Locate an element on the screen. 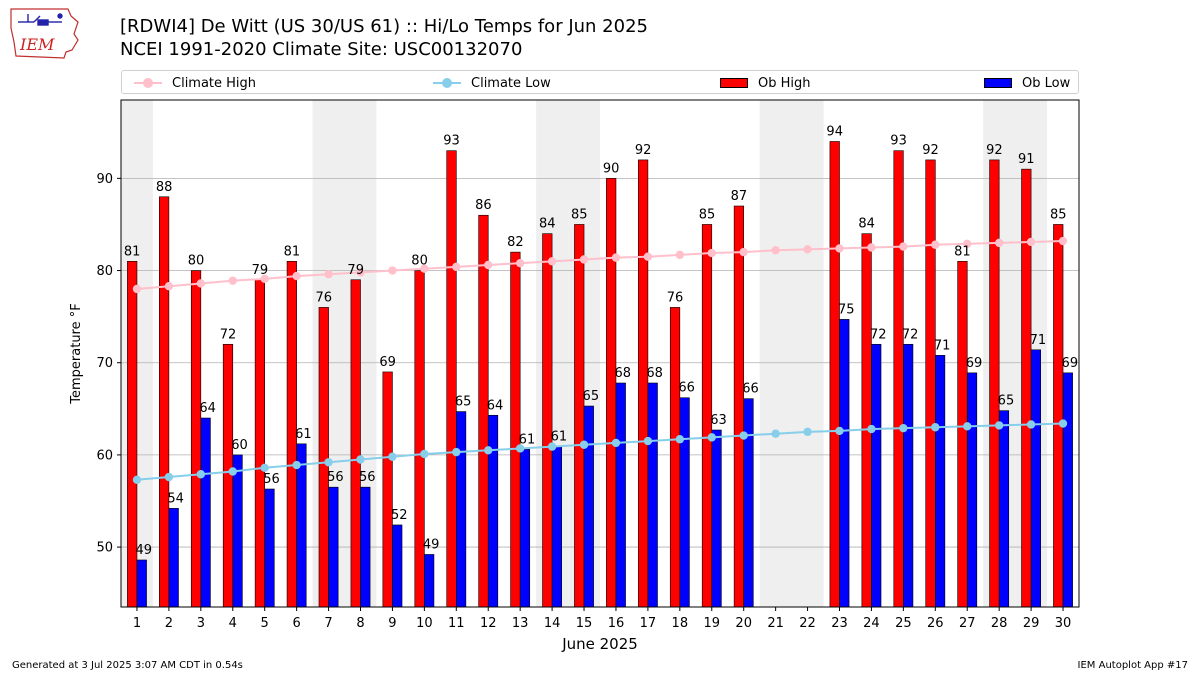  bar-label-ob-high-day-10: 80 is located at coordinates (419, 261).